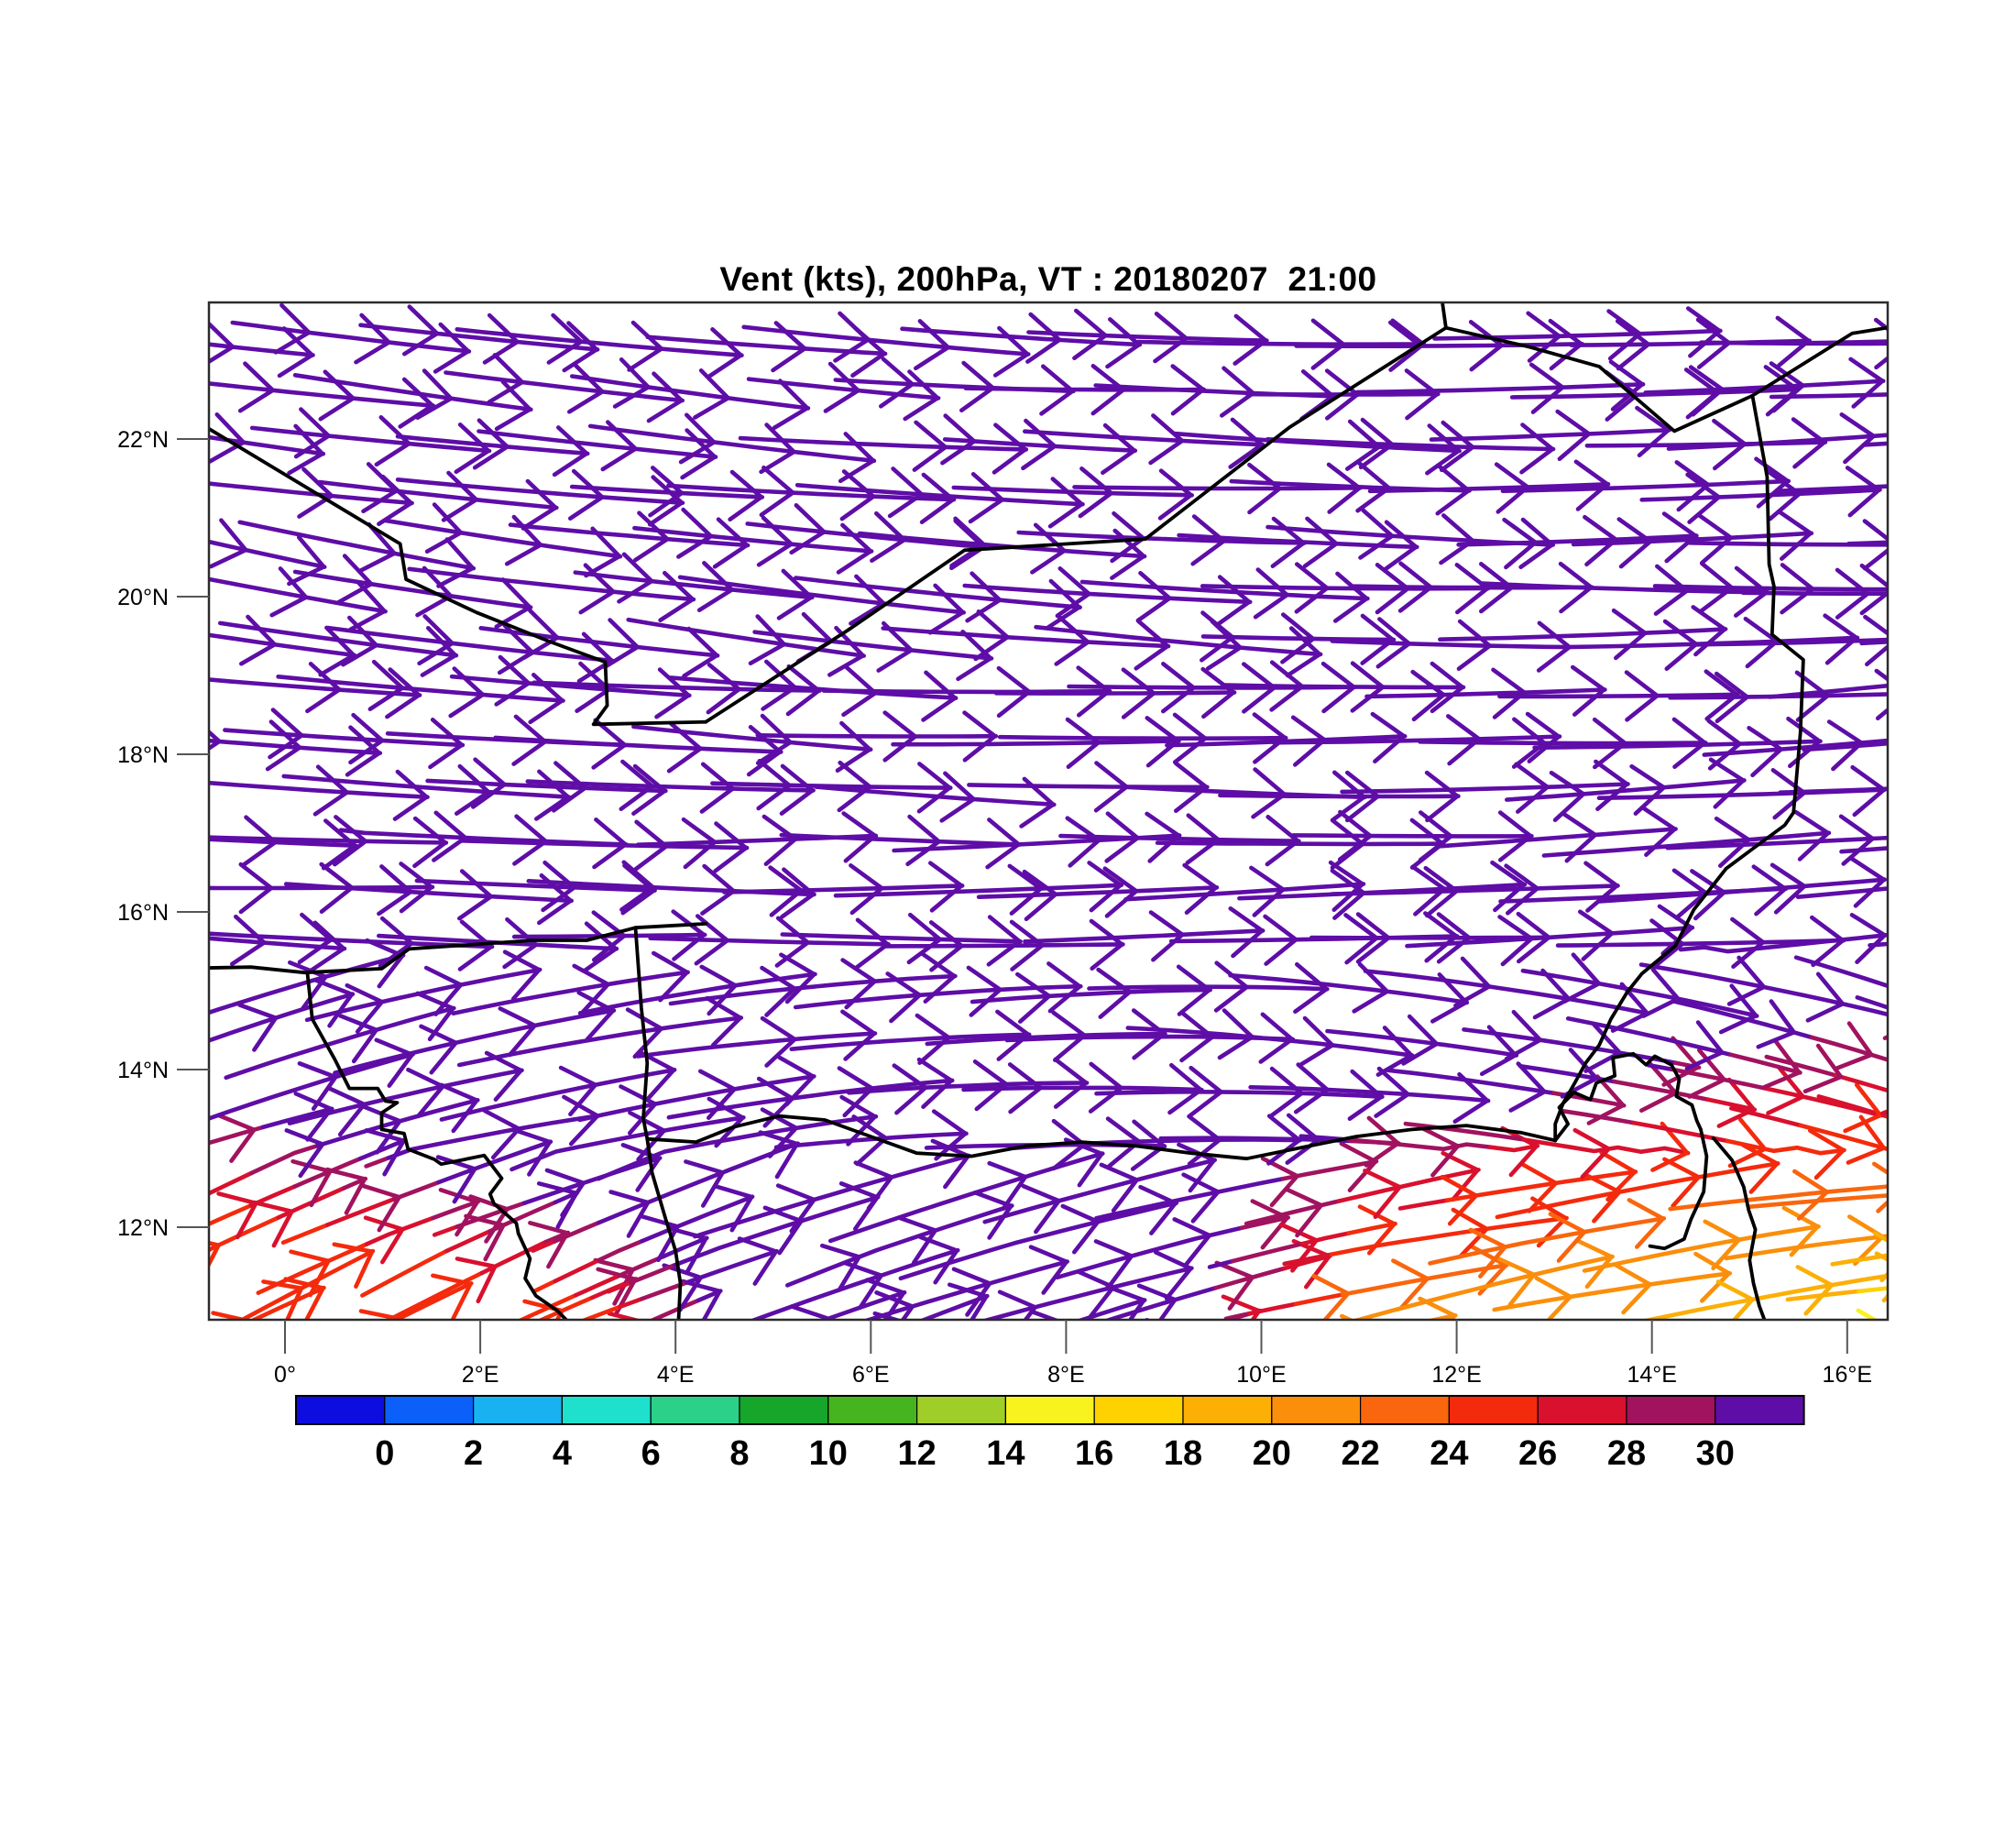 The height and width of the screenshot is (1833, 2016). I want to click on border-niger-chad, so click(1679, 768).